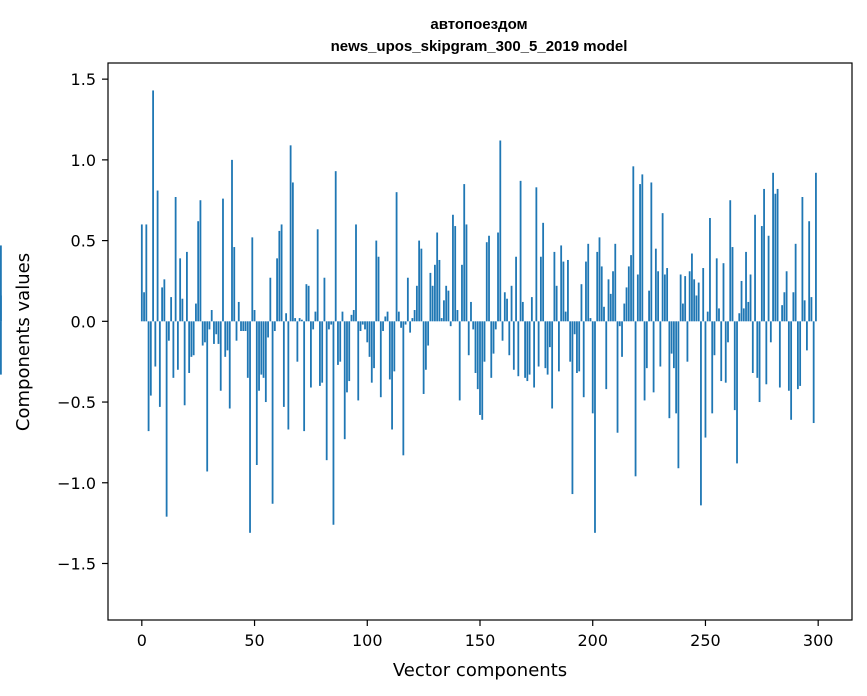  I want to click on y-tick-label: −1.5, so click(76, 563).